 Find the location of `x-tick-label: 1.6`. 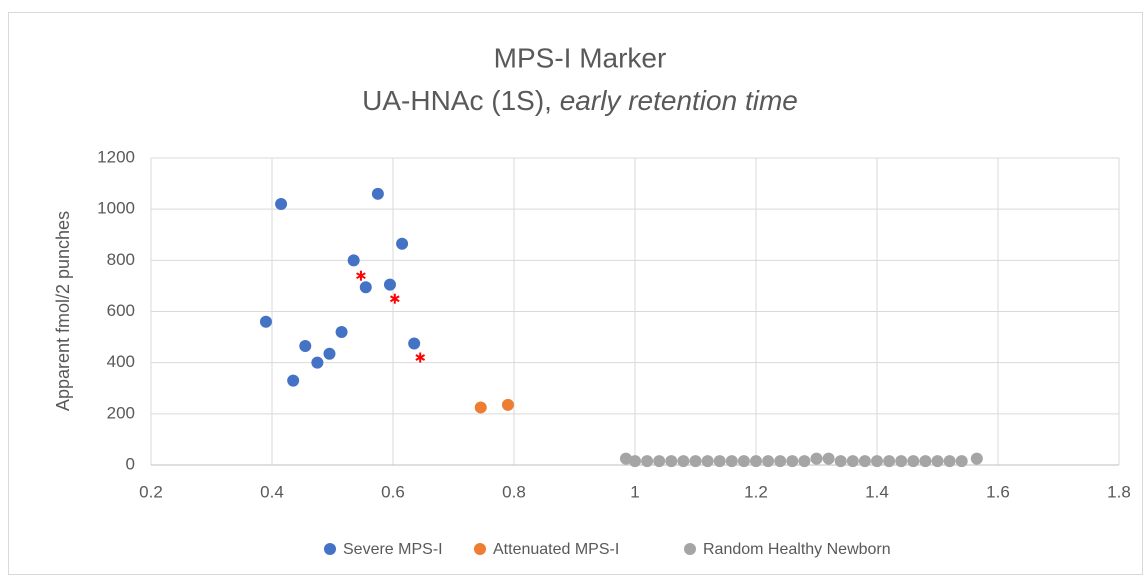

x-tick-label: 1.6 is located at coordinates (998, 491).